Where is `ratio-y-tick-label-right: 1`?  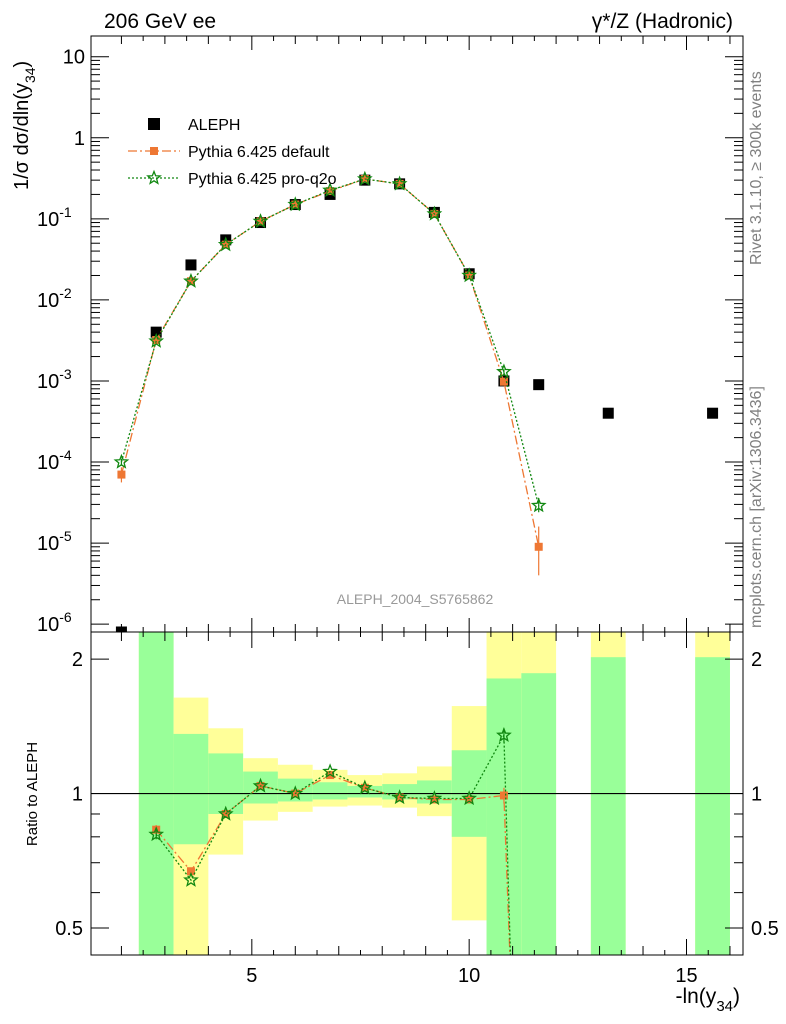
ratio-y-tick-label-right: 1 is located at coordinates (756, 795).